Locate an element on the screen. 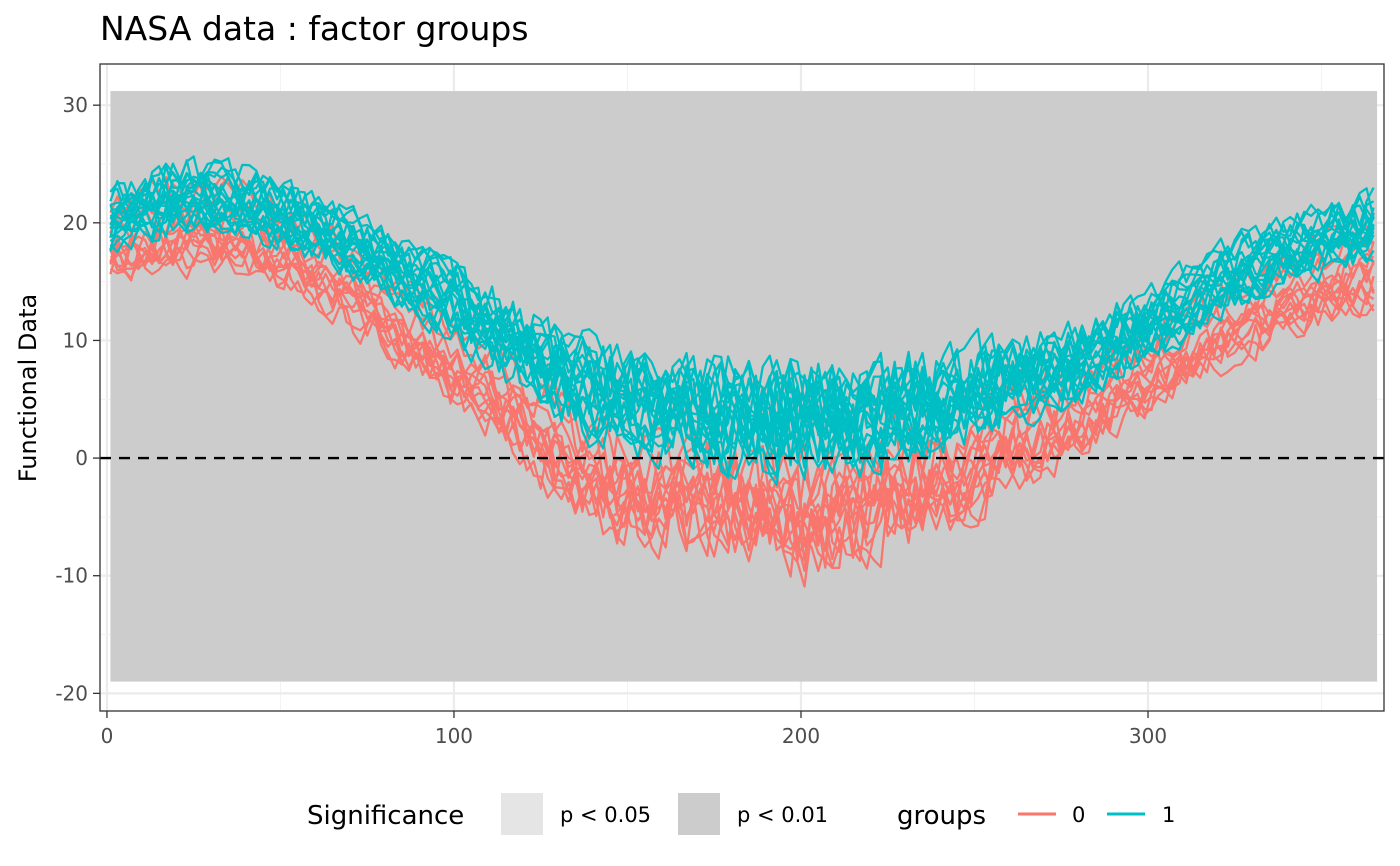 This screenshot has width=1400, height=866. x-tick-label: 100 is located at coordinates (454, 736).